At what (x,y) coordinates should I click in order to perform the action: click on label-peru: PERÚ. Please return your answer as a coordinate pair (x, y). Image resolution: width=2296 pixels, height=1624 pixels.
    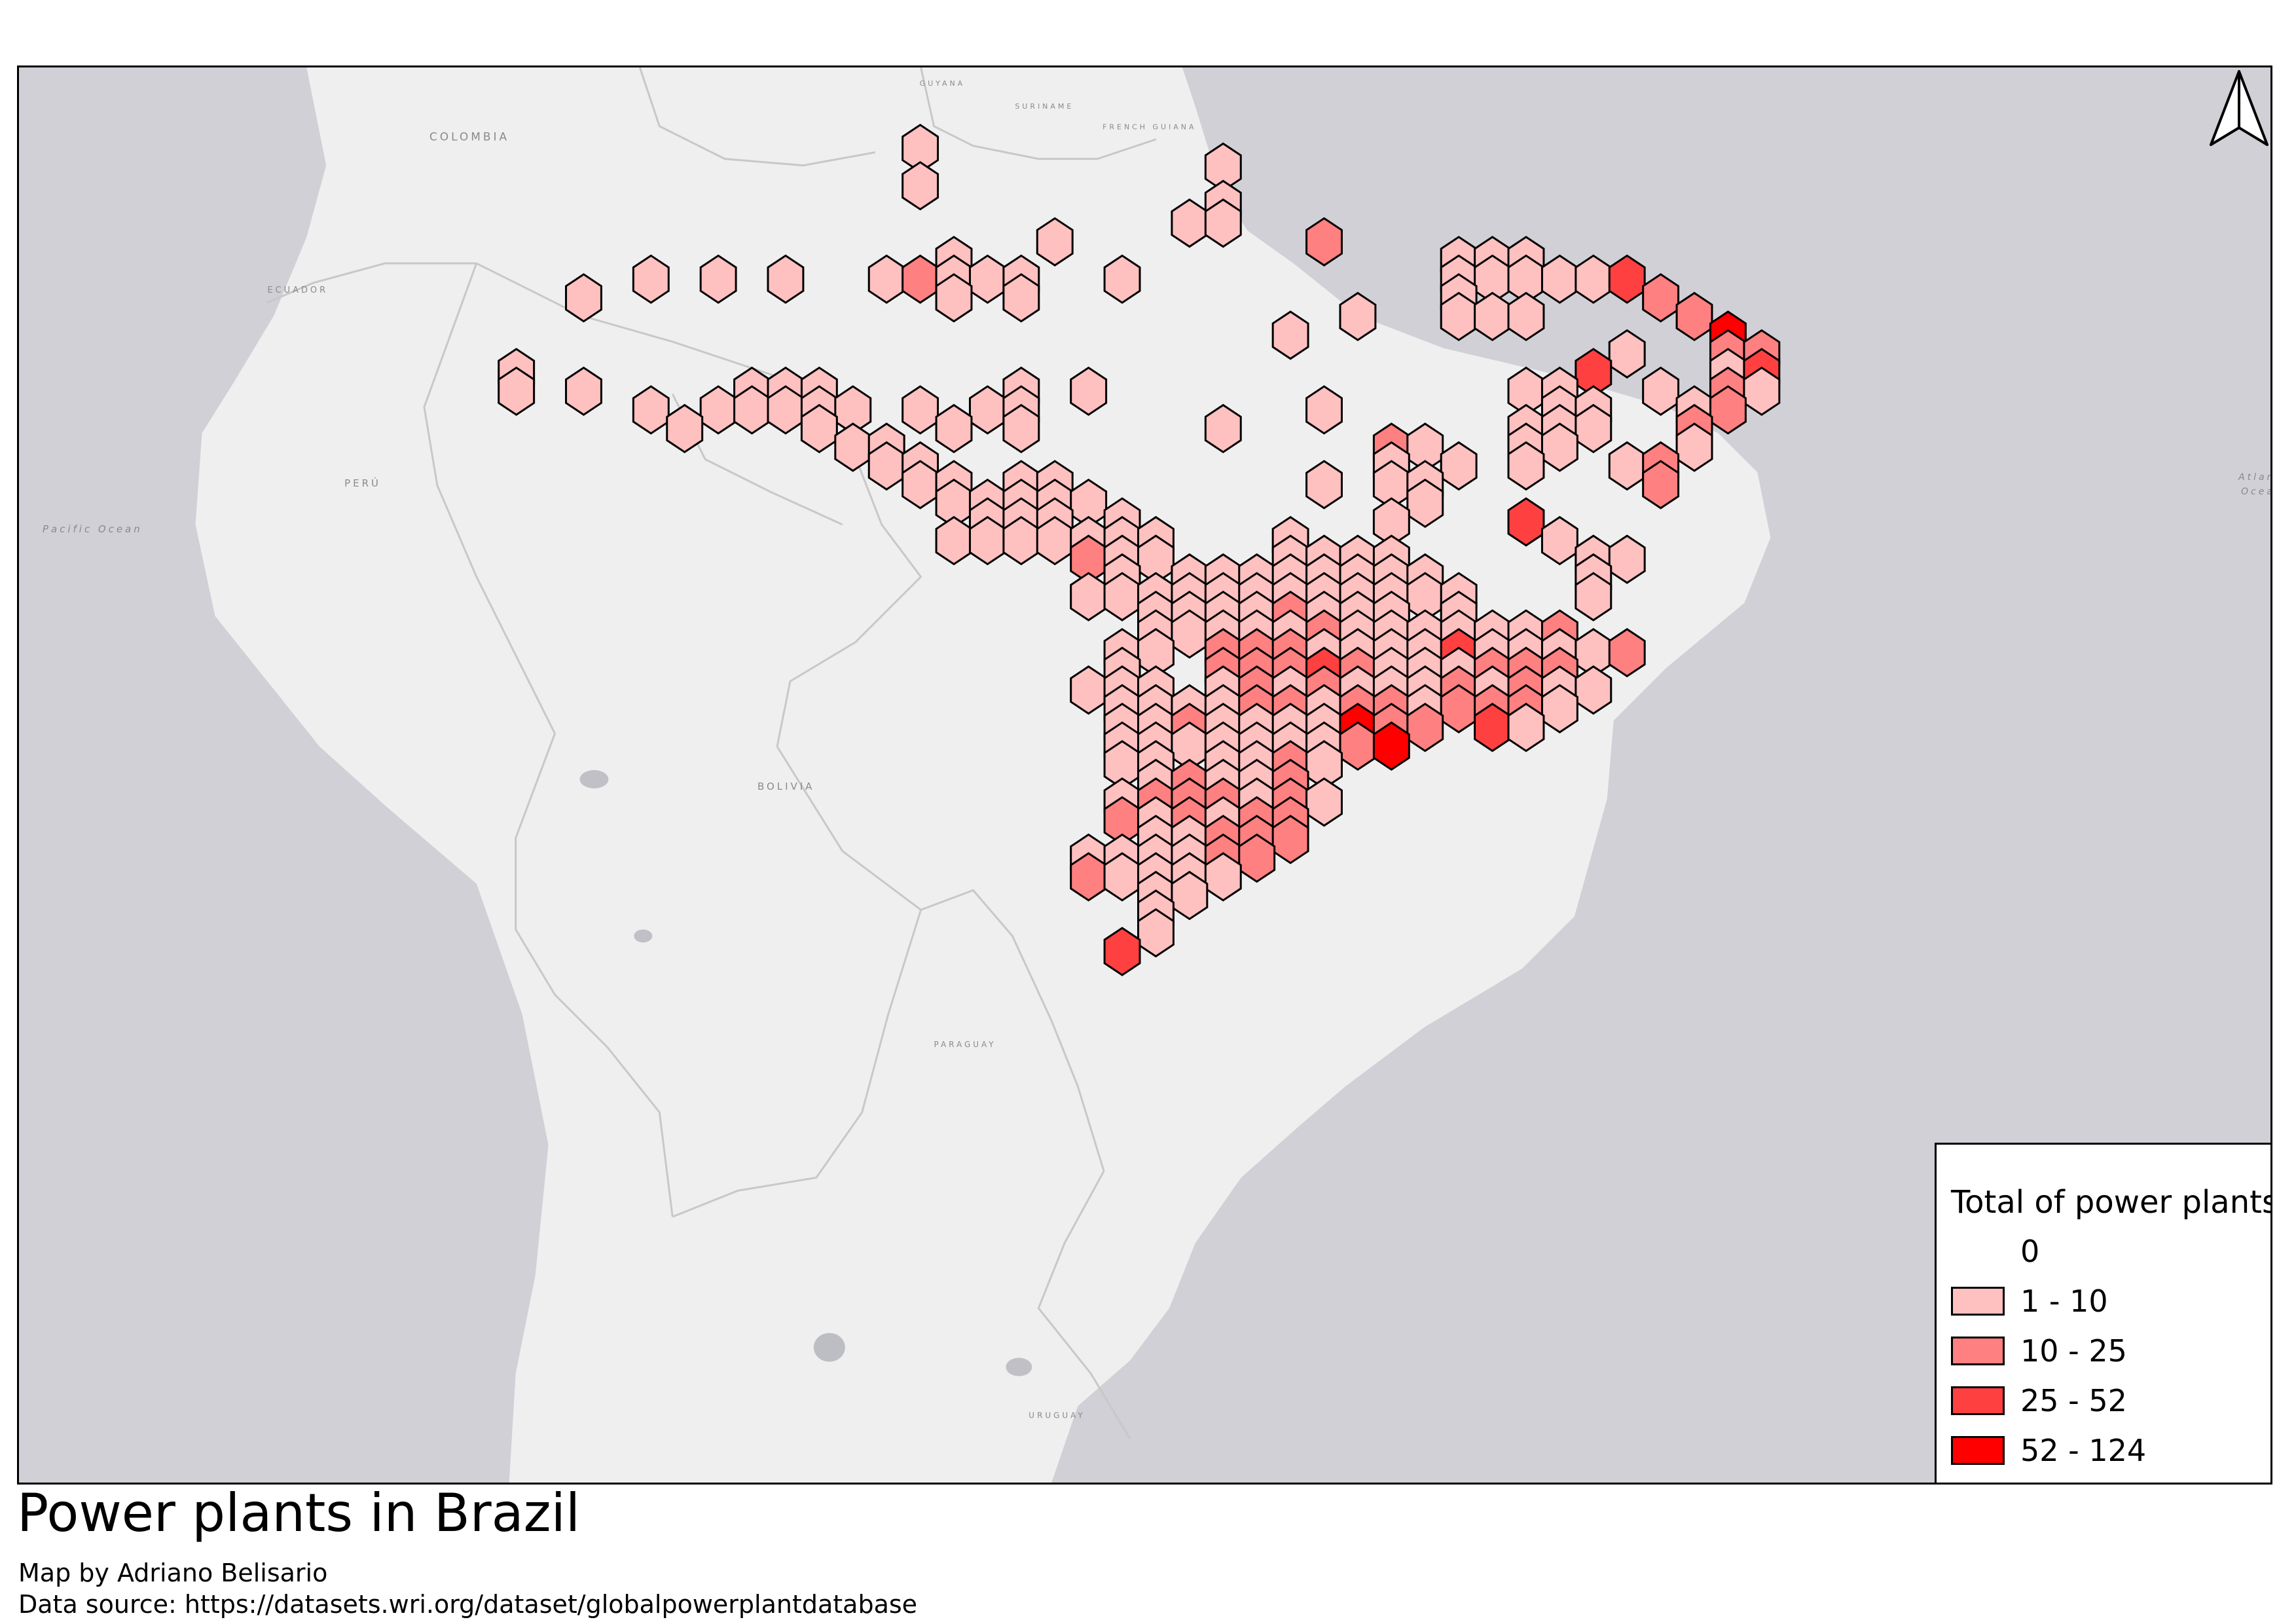
    Looking at the image, I should click on (362, 483).